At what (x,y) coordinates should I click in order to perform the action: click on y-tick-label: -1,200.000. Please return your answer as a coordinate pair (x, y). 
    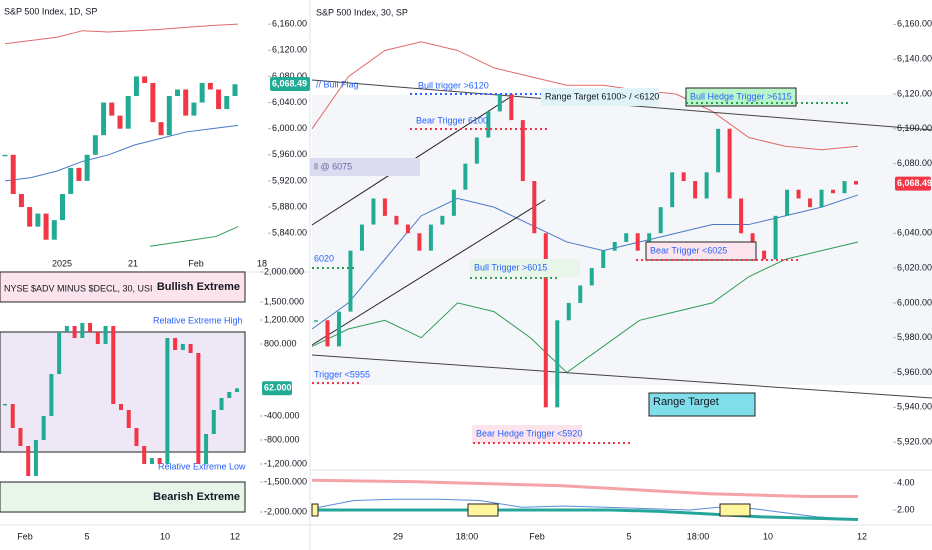
    Looking at the image, I should click on (285, 463).